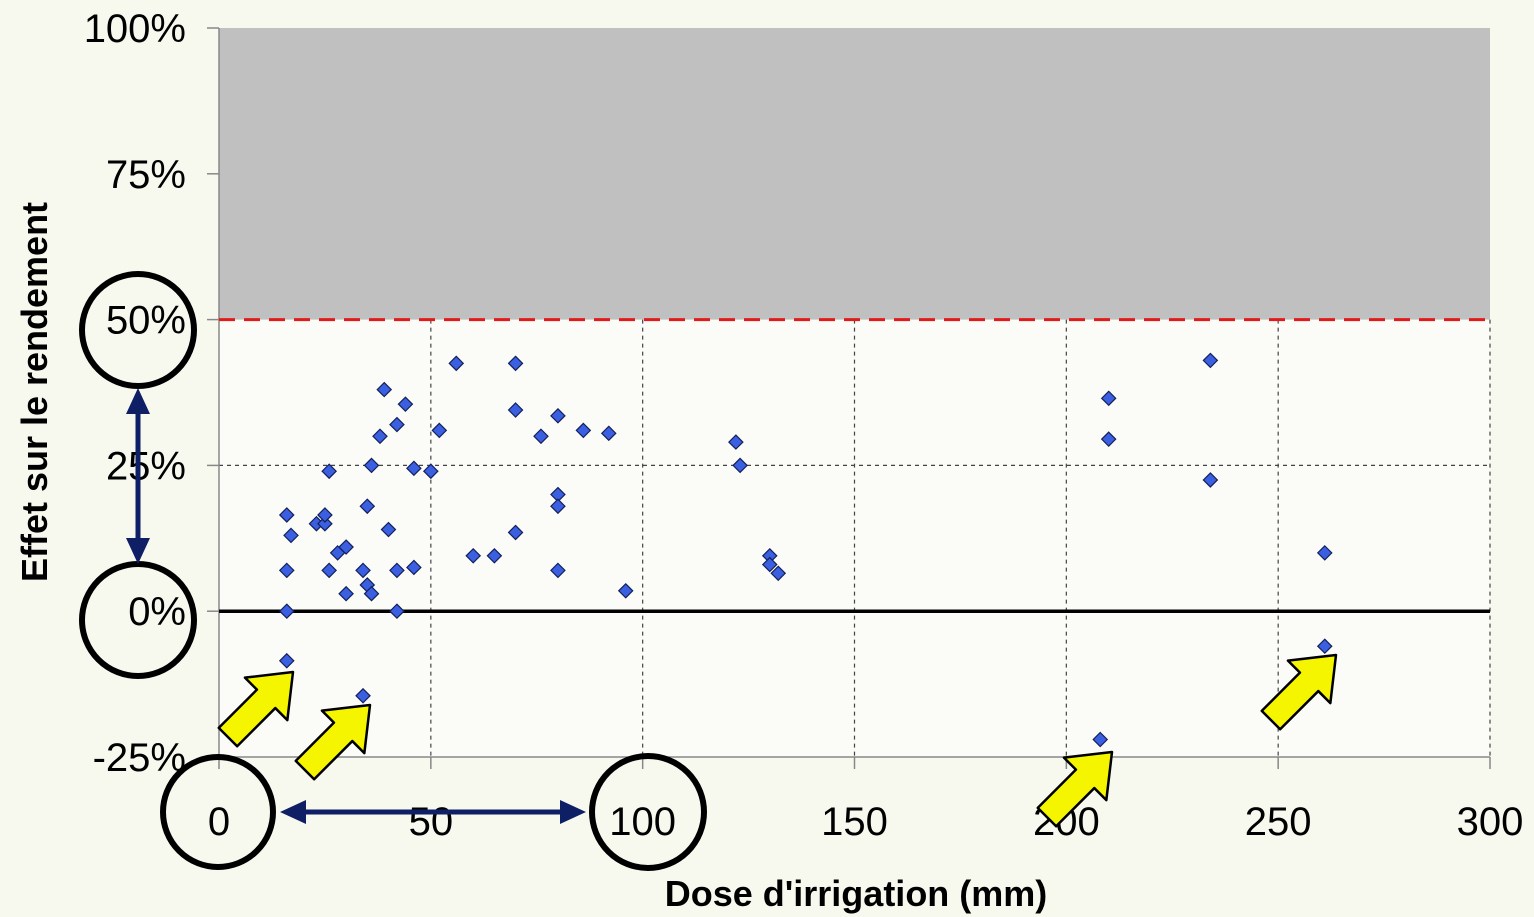 The height and width of the screenshot is (917, 1534). What do you see at coordinates (139, 758) in the screenshot?
I see `y-tick-label: -25%` at bounding box center [139, 758].